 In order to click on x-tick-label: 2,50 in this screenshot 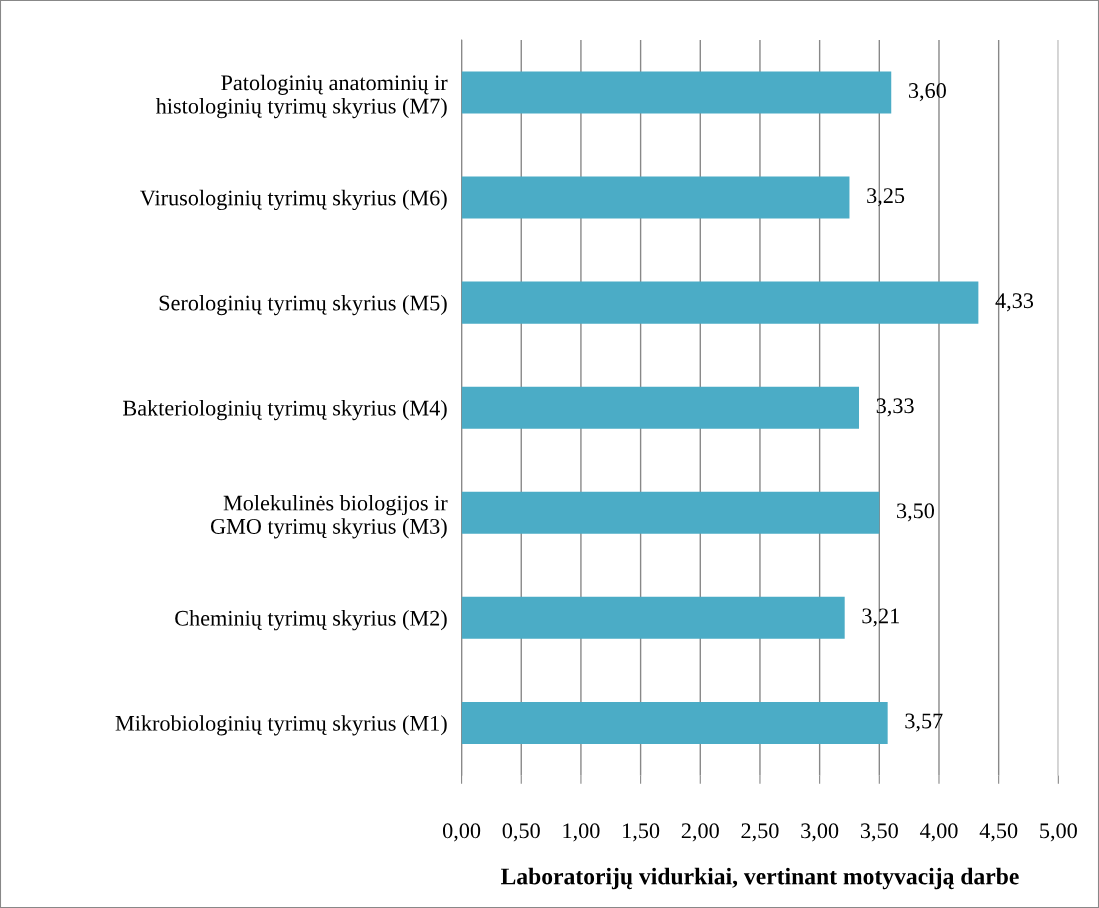, I will do `click(760, 832)`.